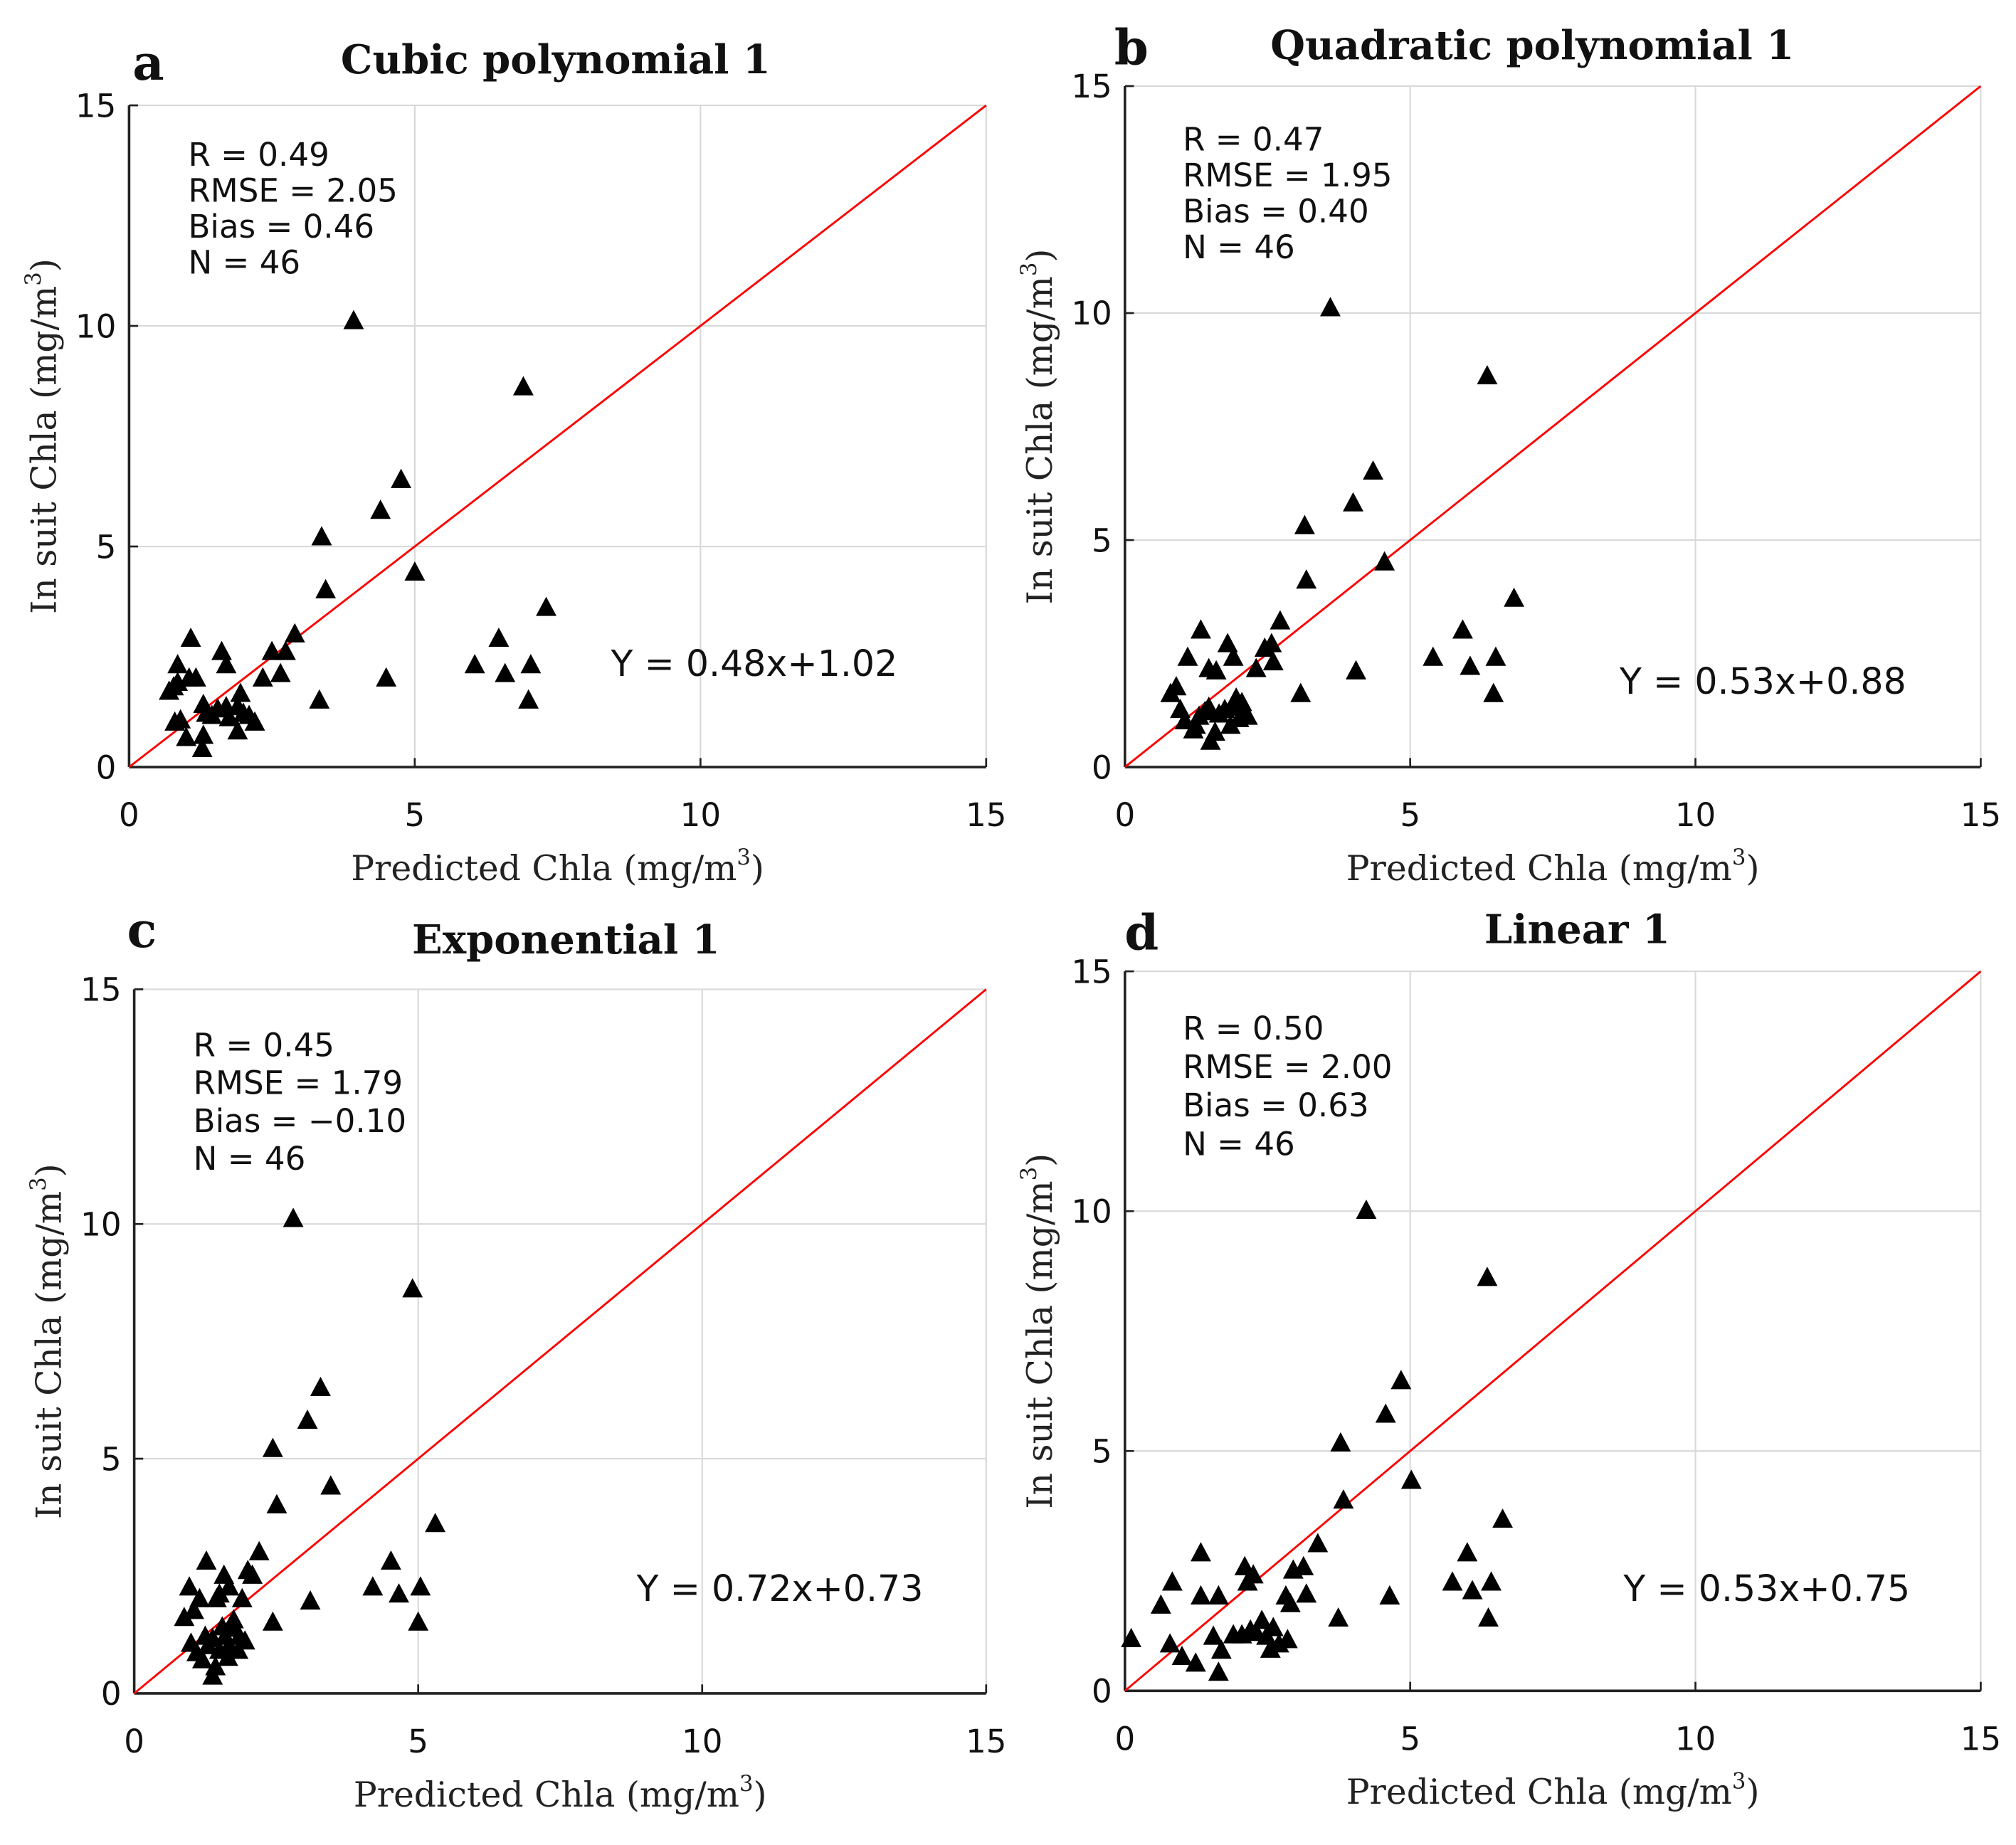 The image size is (2016, 1845). I want to click on panel-title: Quadratic polynomial 1, so click(1532, 45).